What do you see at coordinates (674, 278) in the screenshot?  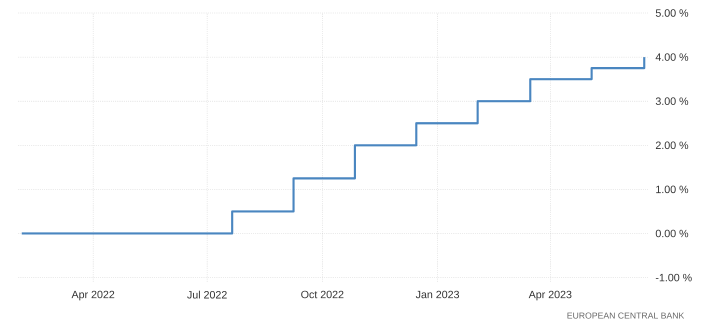 I see `y-tick-label: -1.00 %` at bounding box center [674, 278].